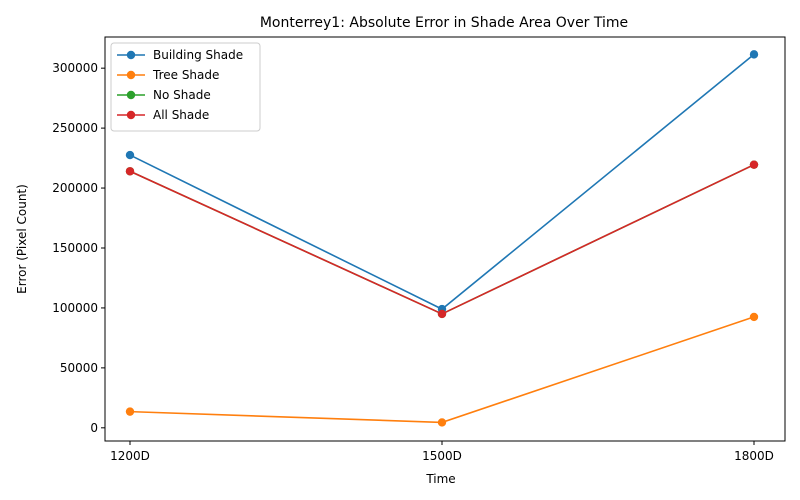 The height and width of the screenshot is (500, 800). I want to click on legend-label: All Shade, so click(181, 115).